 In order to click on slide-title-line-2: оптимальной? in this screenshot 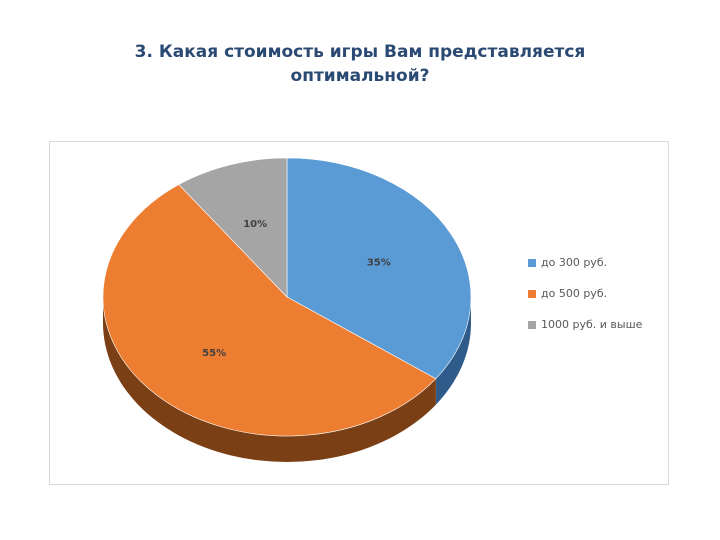, I will do `click(360, 76)`.